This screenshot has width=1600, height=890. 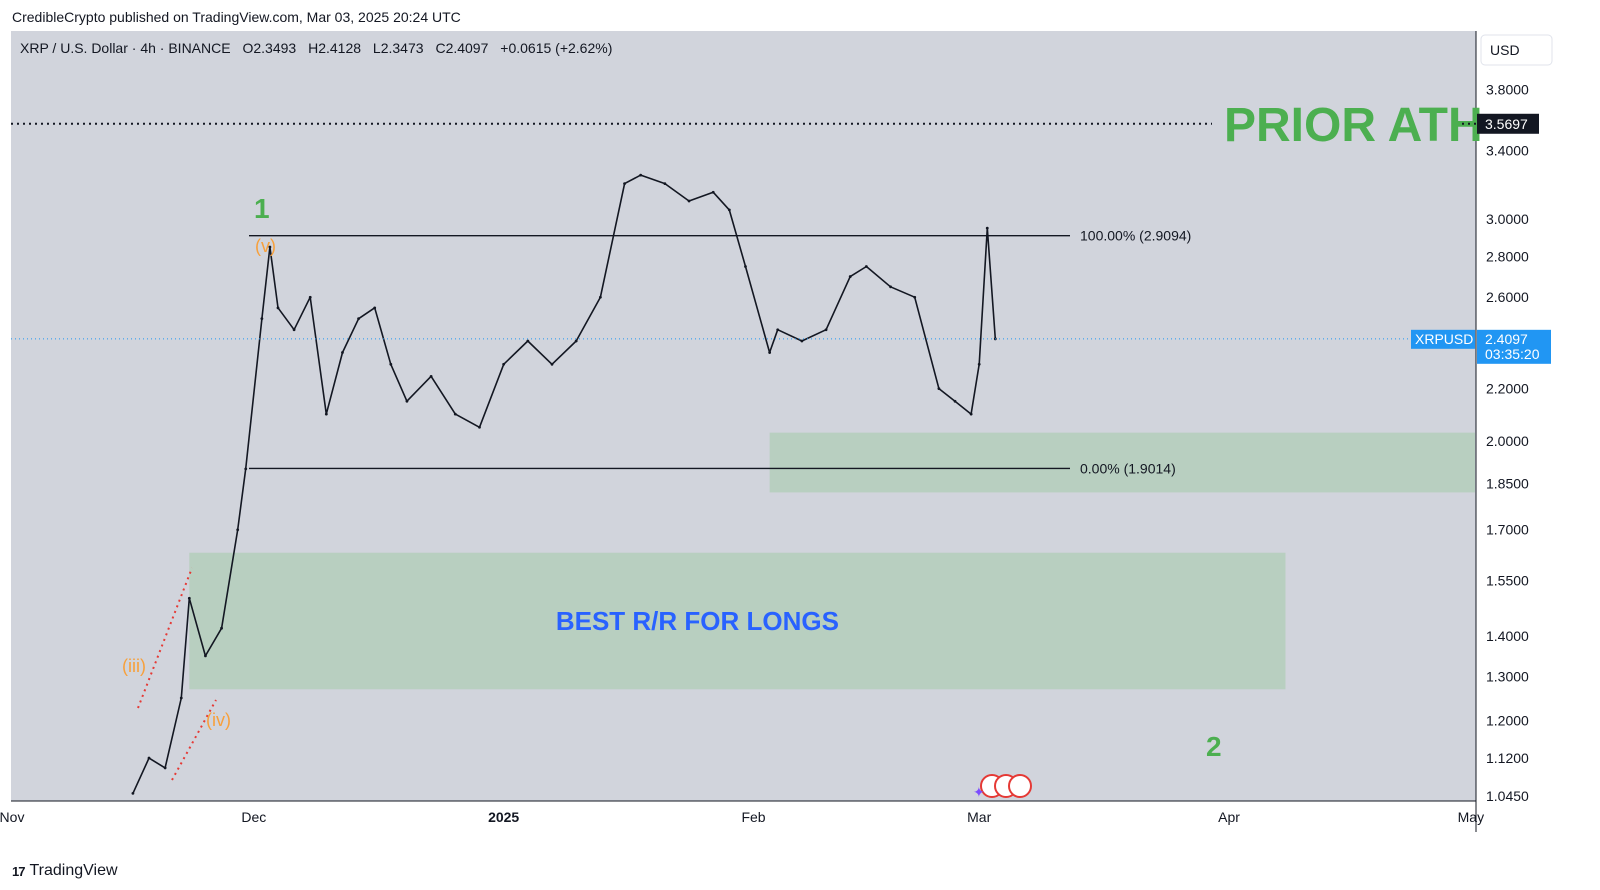 I want to click on y-tick-label: 1.0450, so click(x=1507, y=796).